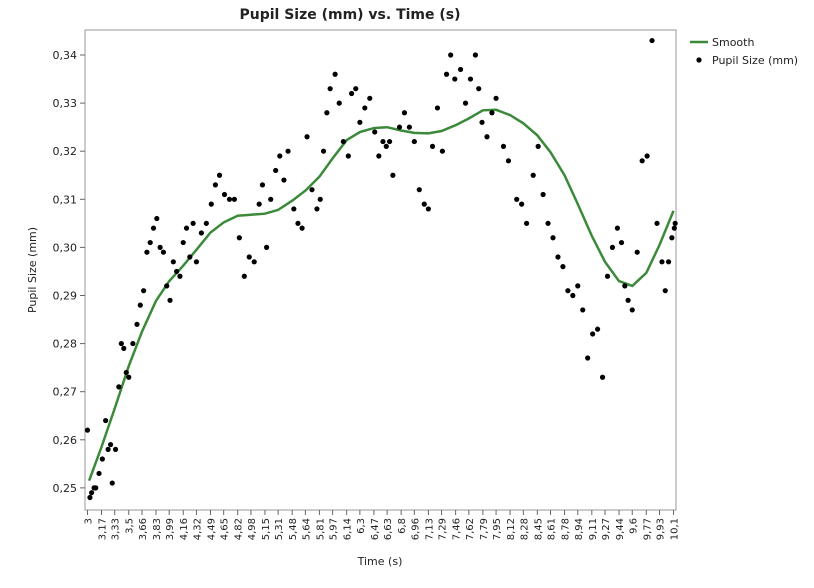  I want to click on x-tick-label: 3,17, so click(103, 529).